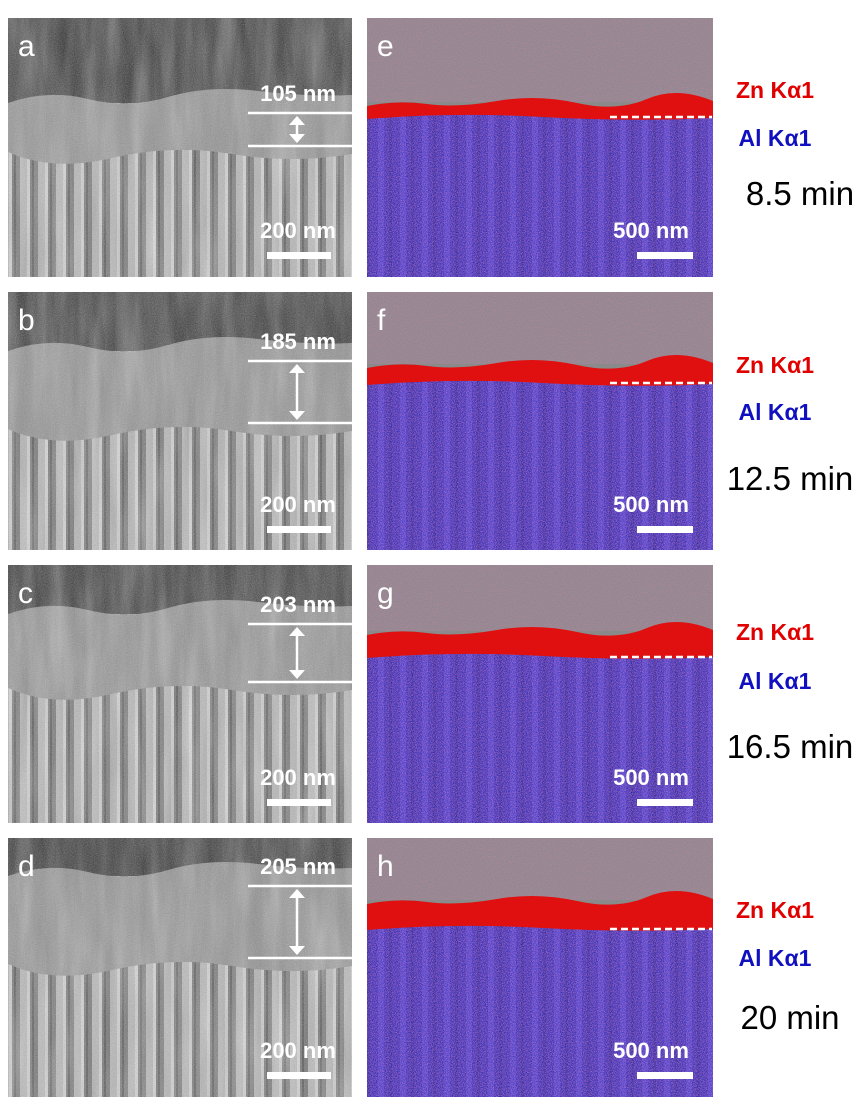 This screenshot has height=1114, width=866. I want to click on panel-letter: h, so click(385, 866).